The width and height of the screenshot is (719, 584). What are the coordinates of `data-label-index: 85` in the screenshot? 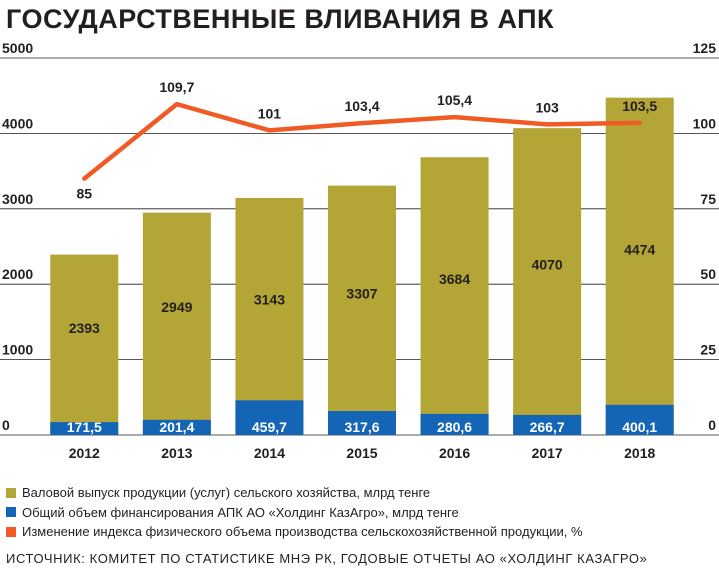 It's located at (84, 194).